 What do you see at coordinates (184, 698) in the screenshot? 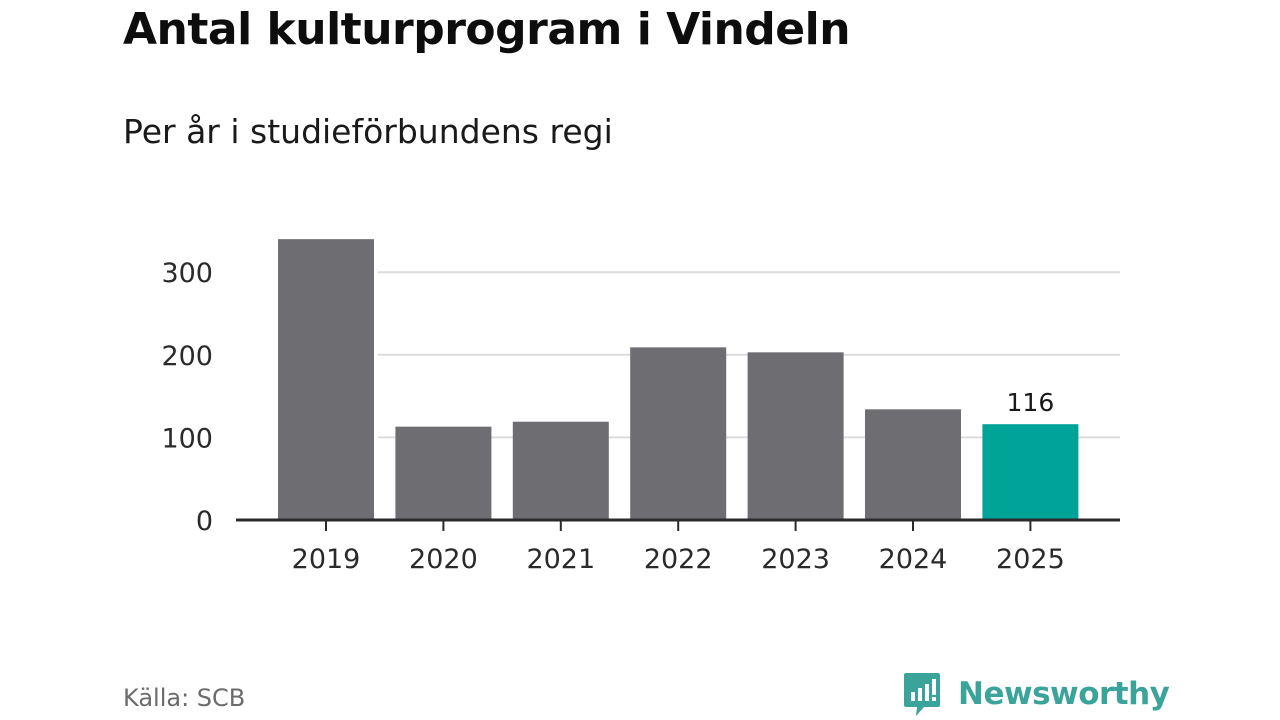
I see `source-label: Källa: SCB` at bounding box center [184, 698].